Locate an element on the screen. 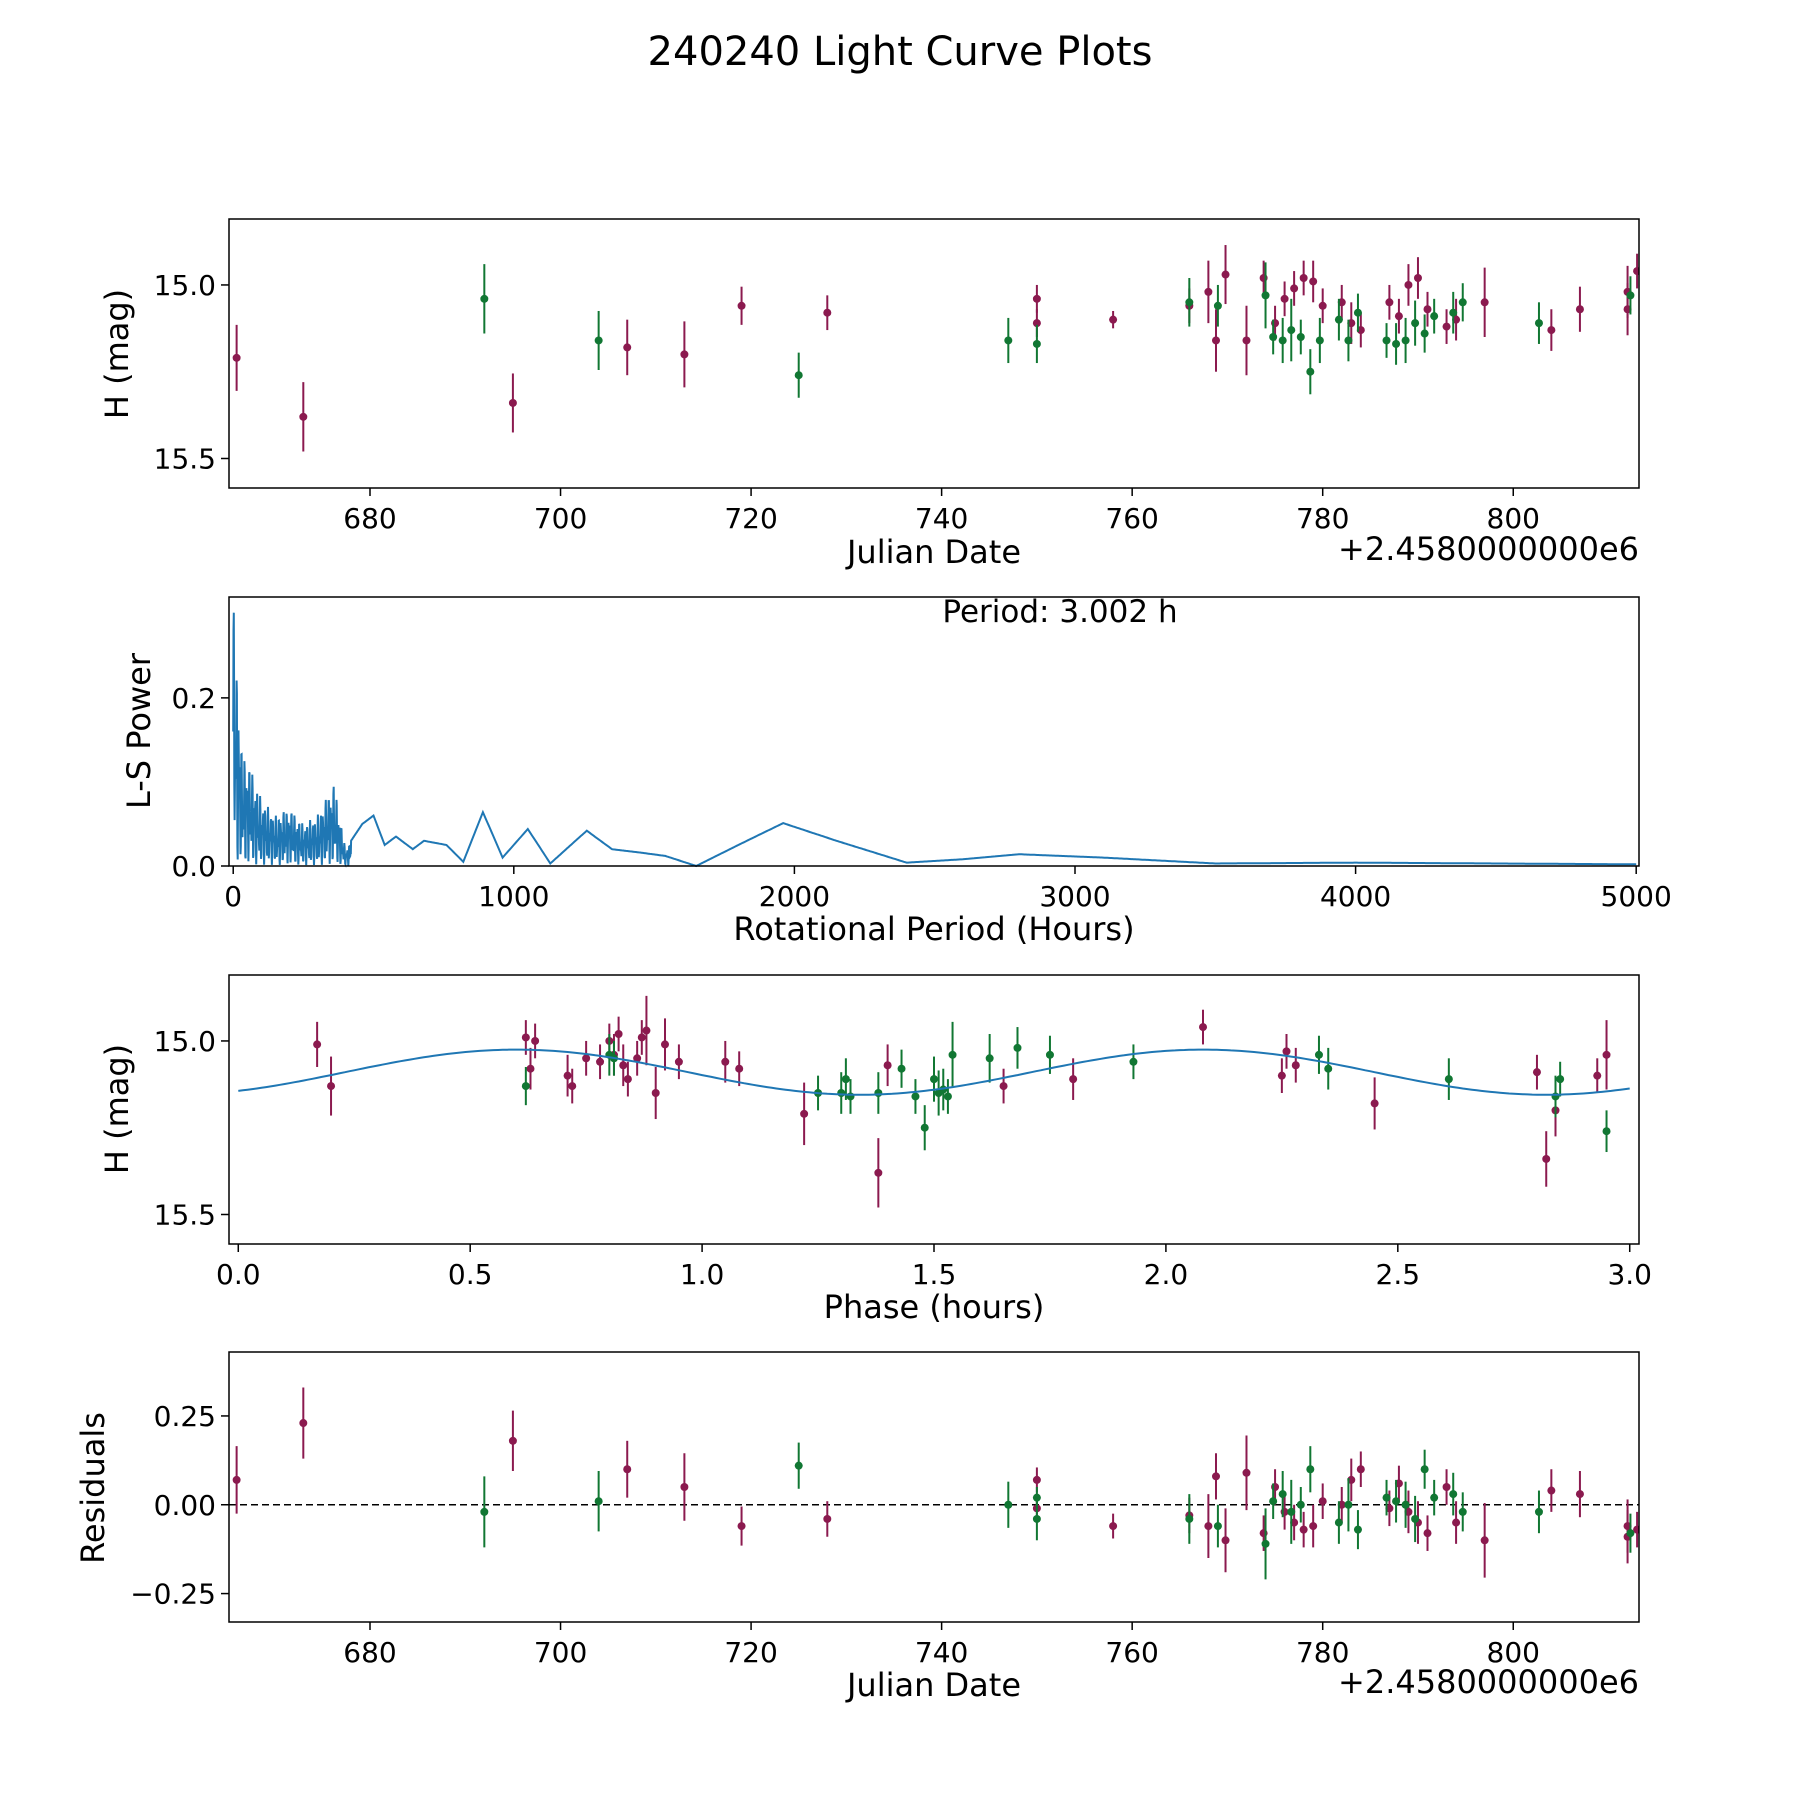 The height and width of the screenshot is (1800, 1800). residuals-marks is located at coordinates (934, 1483).